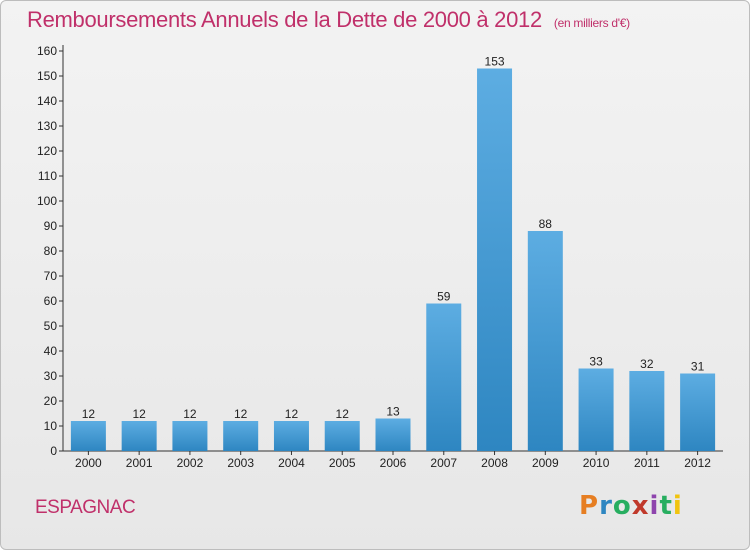  What do you see at coordinates (51, 351) in the screenshot?
I see `y-tick-label: 40` at bounding box center [51, 351].